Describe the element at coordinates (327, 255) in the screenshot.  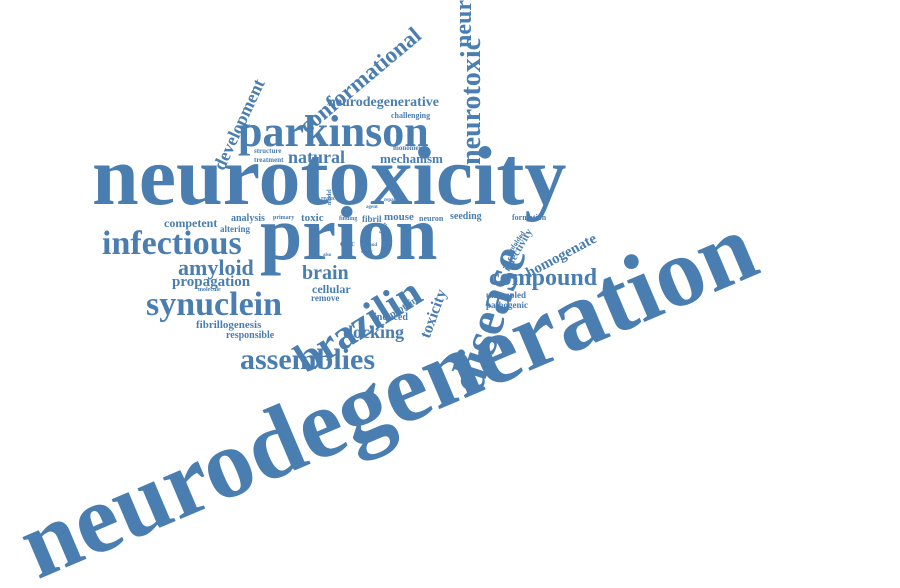
I see `word-also: also` at that location.